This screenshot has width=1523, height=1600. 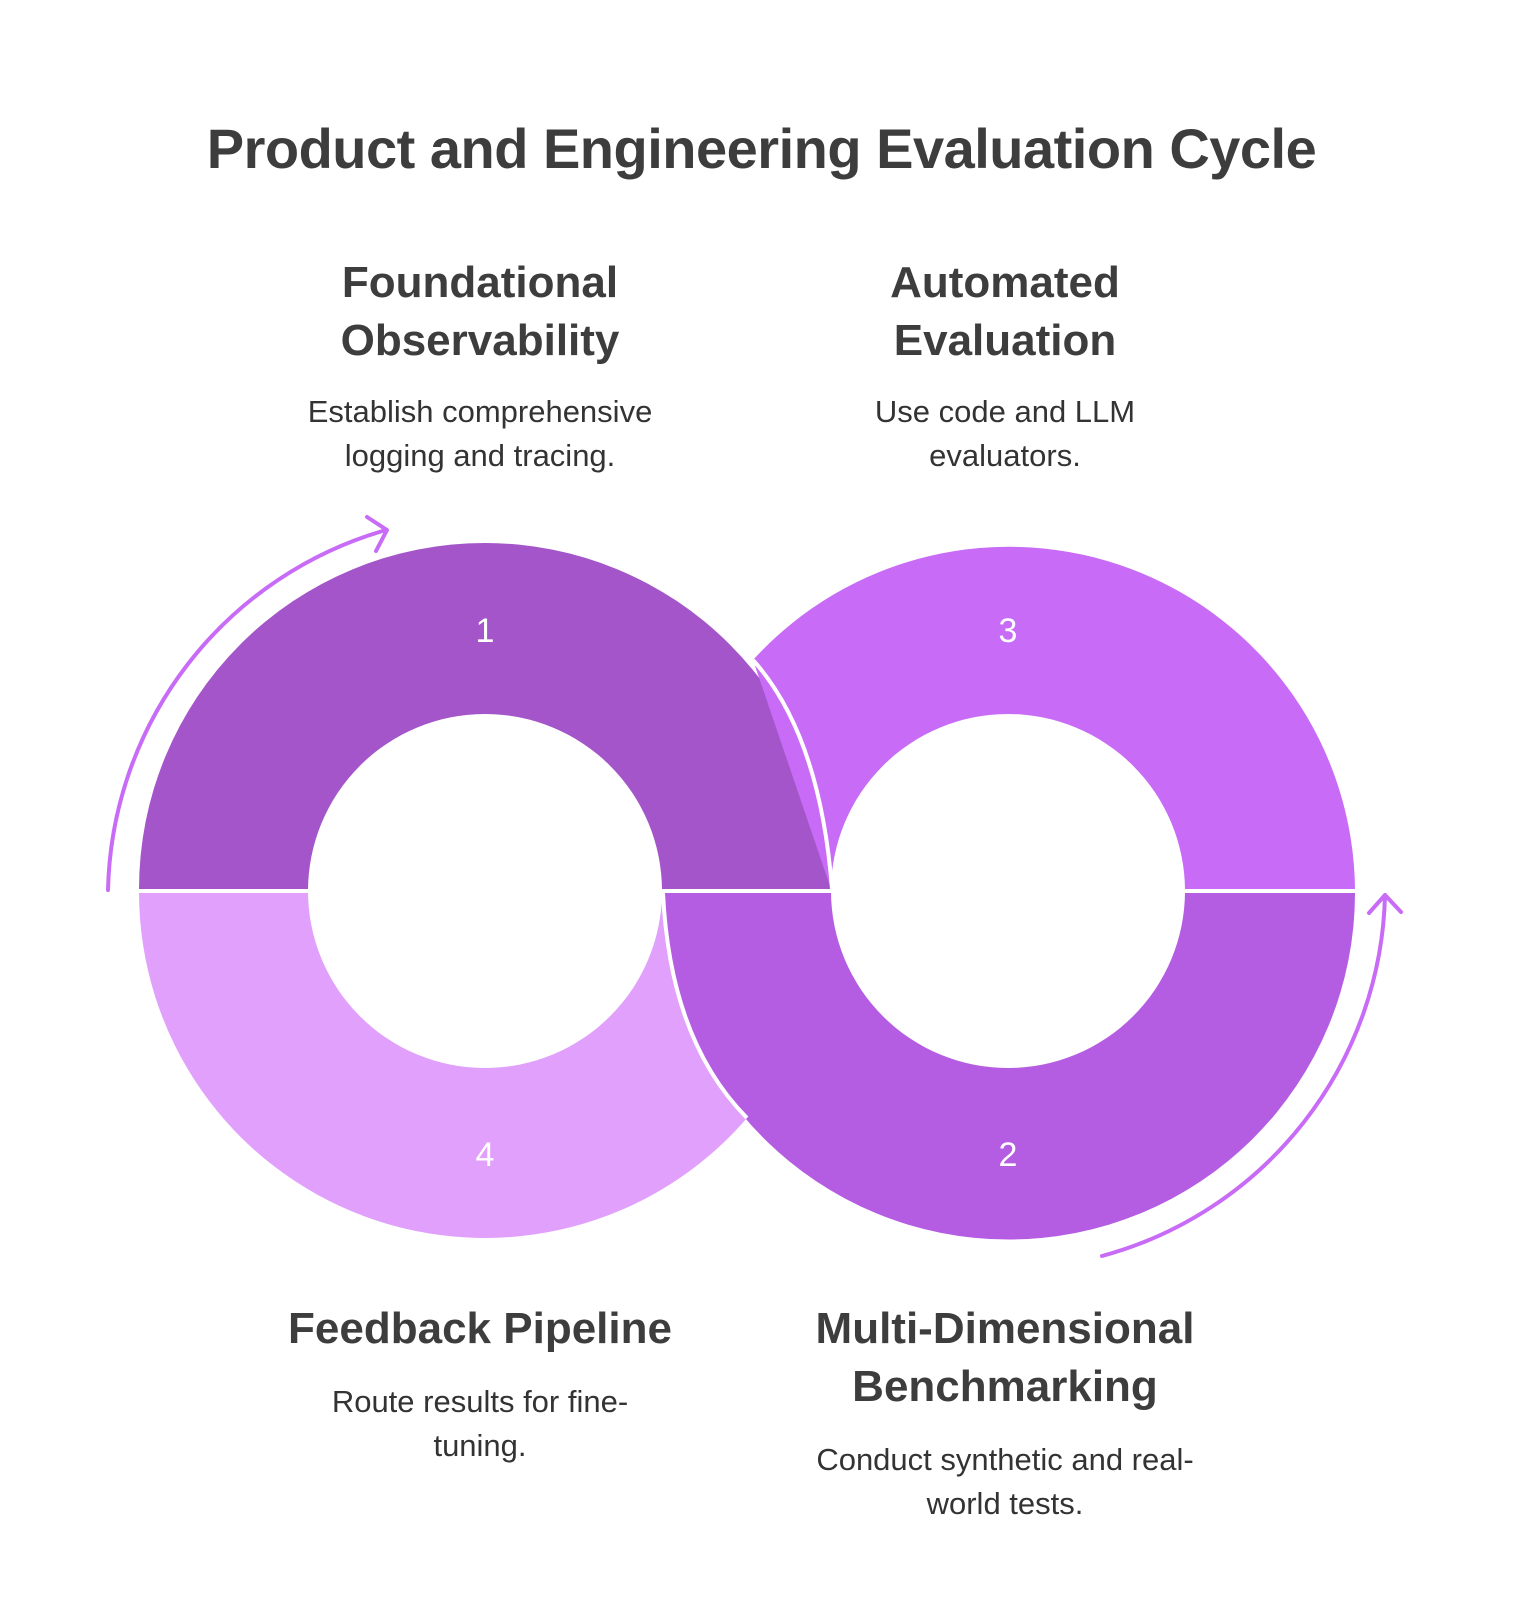 What do you see at coordinates (480, 411) in the screenshot?
I see `step-1-description-line: Establish comprehensive` at bounding box center [480, 411].